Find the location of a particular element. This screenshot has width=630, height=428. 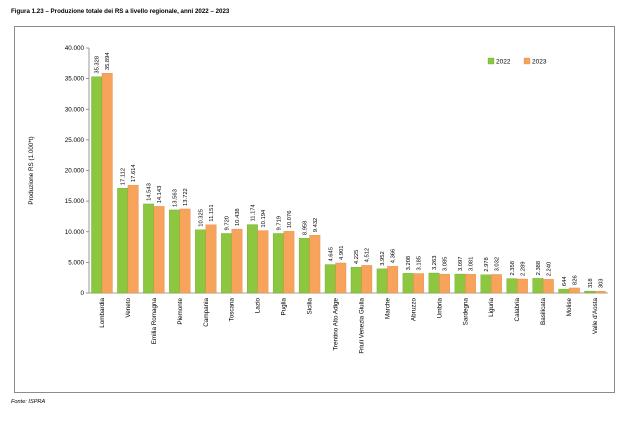

data-label-2022: 17.112 is located at coordinates (124, 176).